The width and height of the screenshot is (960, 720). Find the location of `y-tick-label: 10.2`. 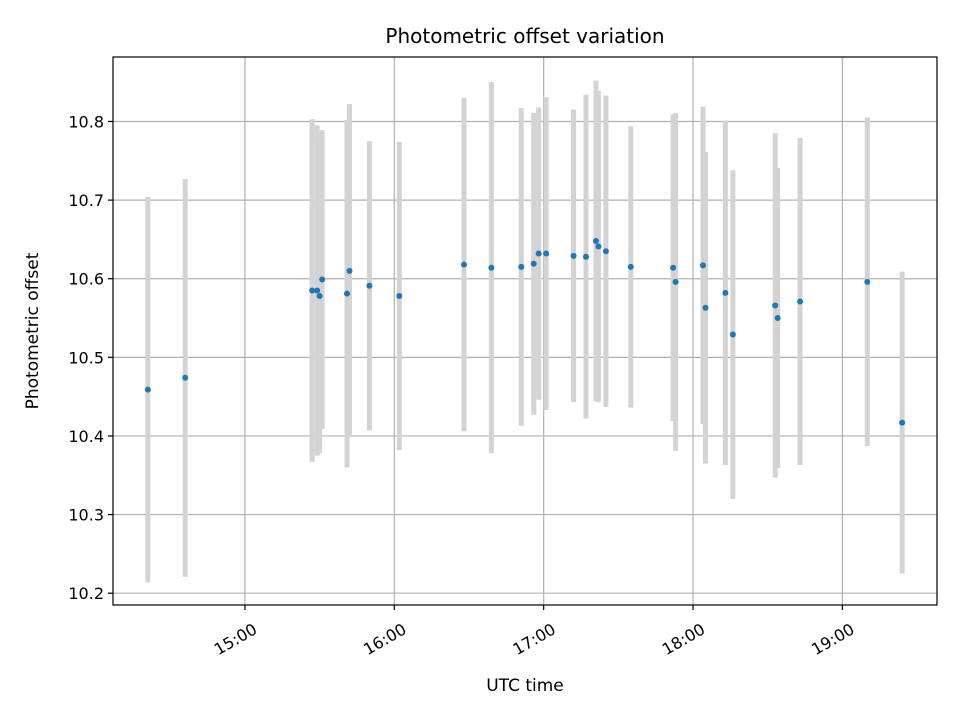

y-tick-label: 10.2 is located at coordinates (86, 593).